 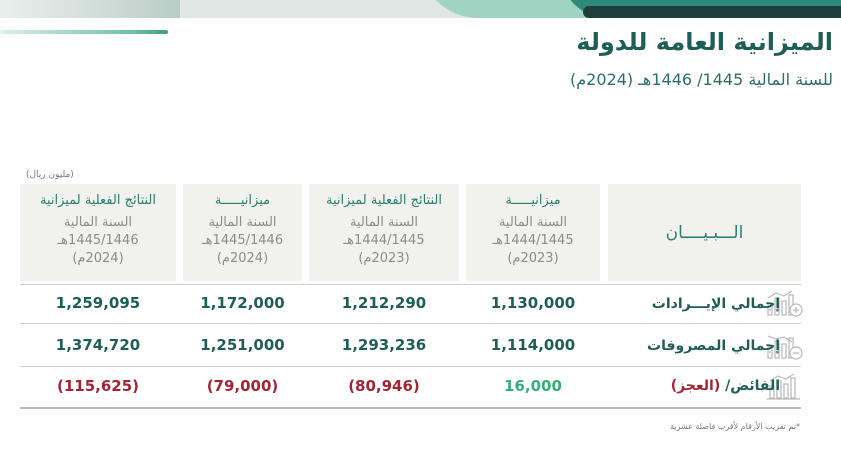 I want to click on balance-chart-icon, so click(x=784, y=387).